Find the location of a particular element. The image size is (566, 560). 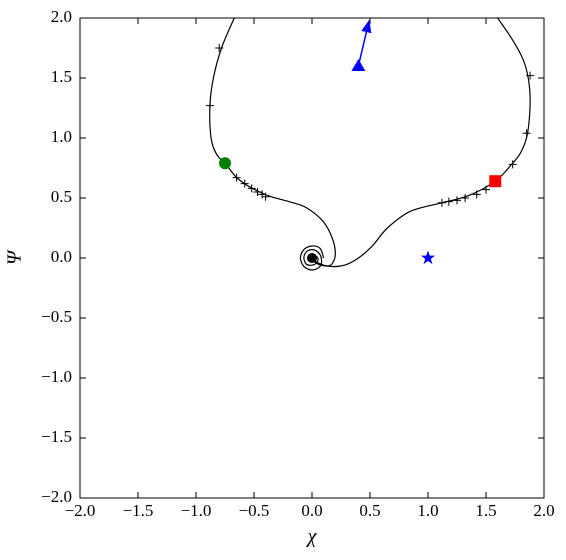

x-axis-label: χ is located at coordinates (312, 537).